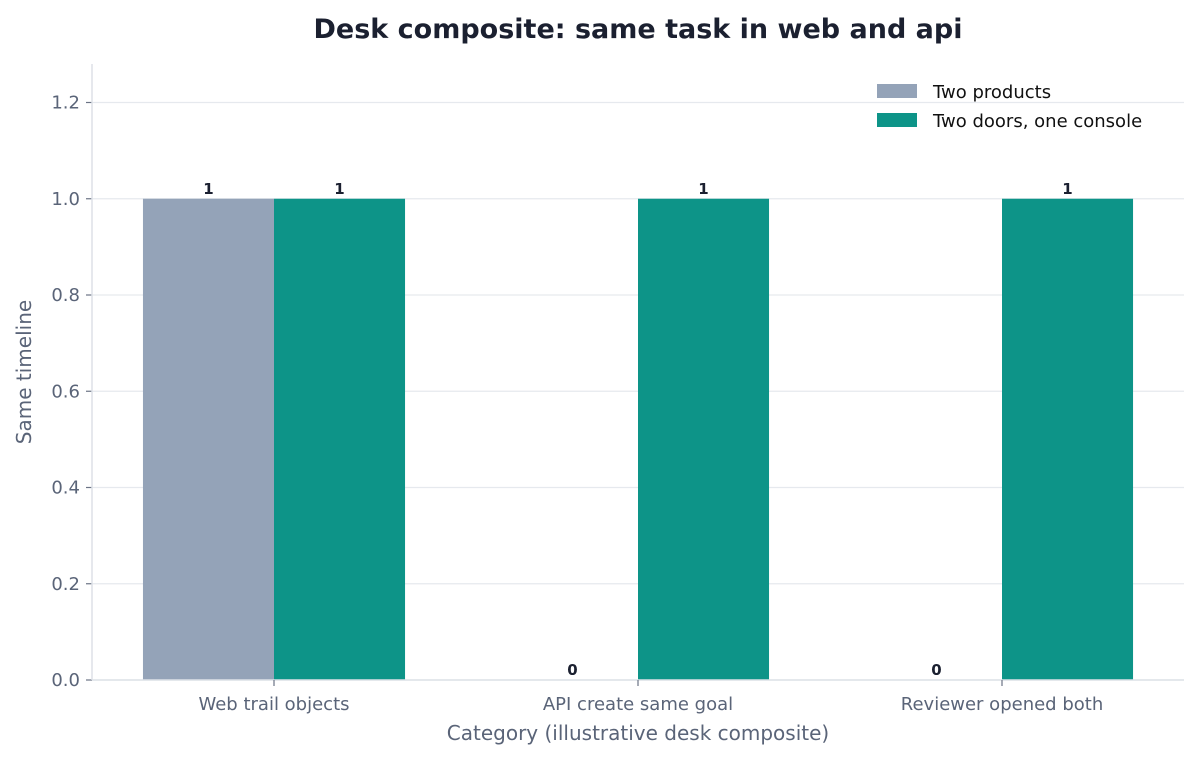 The height and width of the screenshot is (764, 1199). What do you see at coordinates (638, 29) in the screenshot?
I see `chart-title: Desk composite: same task in web and api` at bounding box center [638, 29].